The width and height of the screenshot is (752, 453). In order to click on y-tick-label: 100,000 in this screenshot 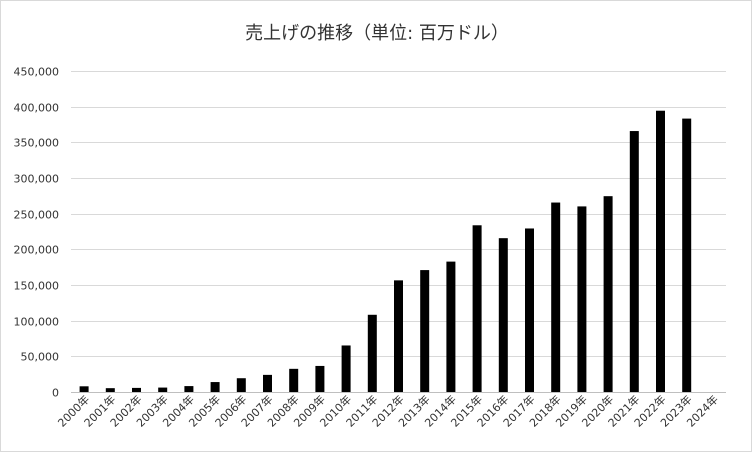, I will do `click(37, 322)`.